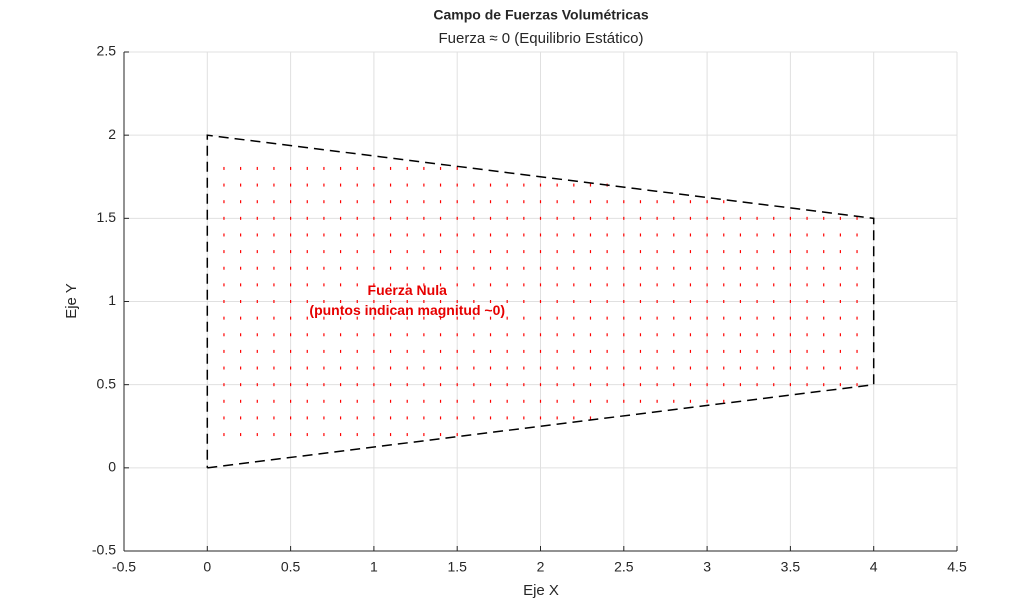 The width and height of the screenshot is (1033, 616). I want to click on chart-title: Campo de Fuerzas Volumétricas, so click(540, 15).